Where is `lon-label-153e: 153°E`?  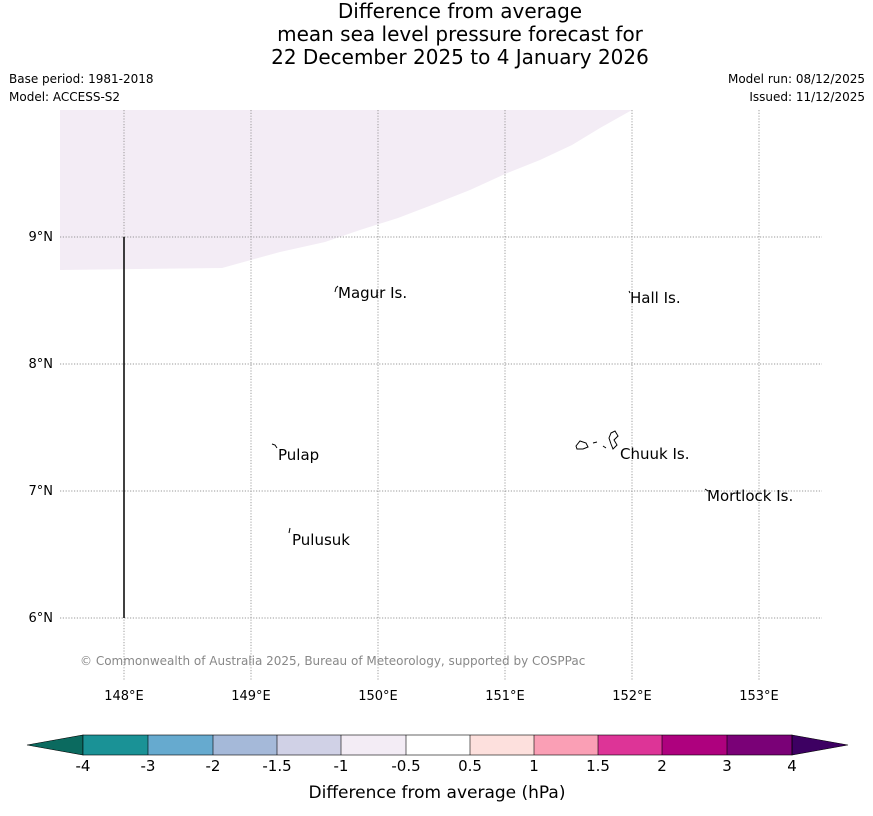 lon-label-153e: 153°E is located at coordinates (759, 696).